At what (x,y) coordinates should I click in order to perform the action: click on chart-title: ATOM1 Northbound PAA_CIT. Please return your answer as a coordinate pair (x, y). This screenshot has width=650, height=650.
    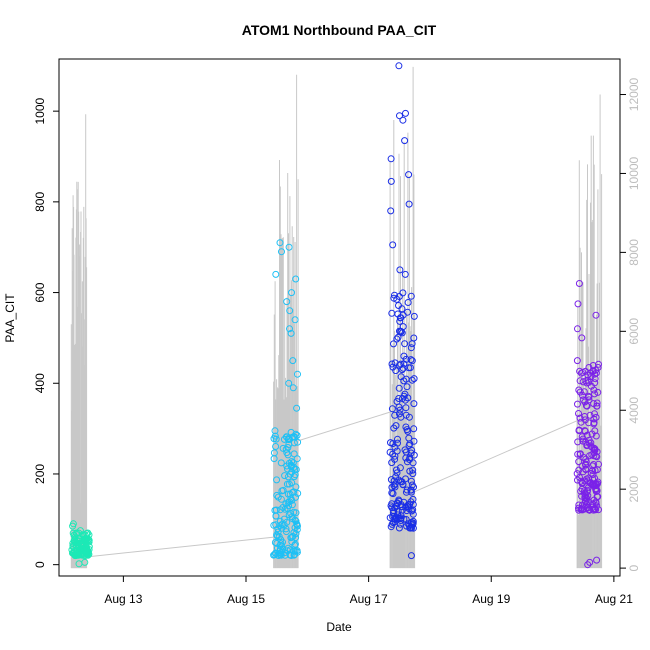
    Looking at the image, I should click on (339, 30).